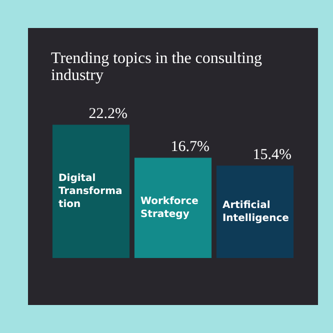  I want to click on data-label: 16.7%, so click(190, 147).